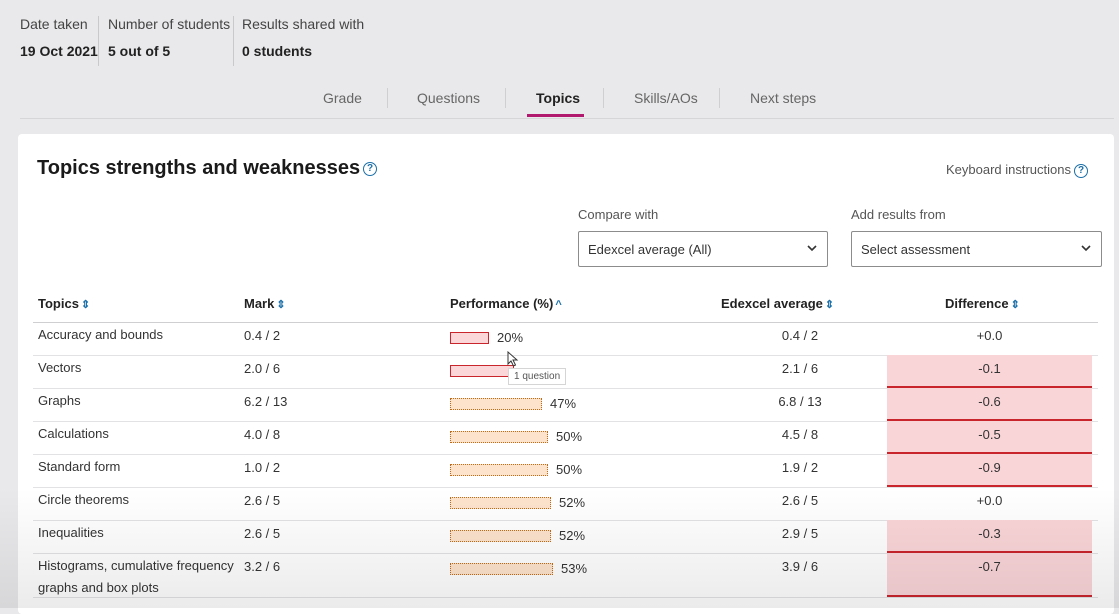 This screenshot has width=1119, height=614. What do you see at coordinates (800, 500) in the screenshot?
I see `edexcel-average-value: 2.6 / 5` at bounding box center [800, 500].